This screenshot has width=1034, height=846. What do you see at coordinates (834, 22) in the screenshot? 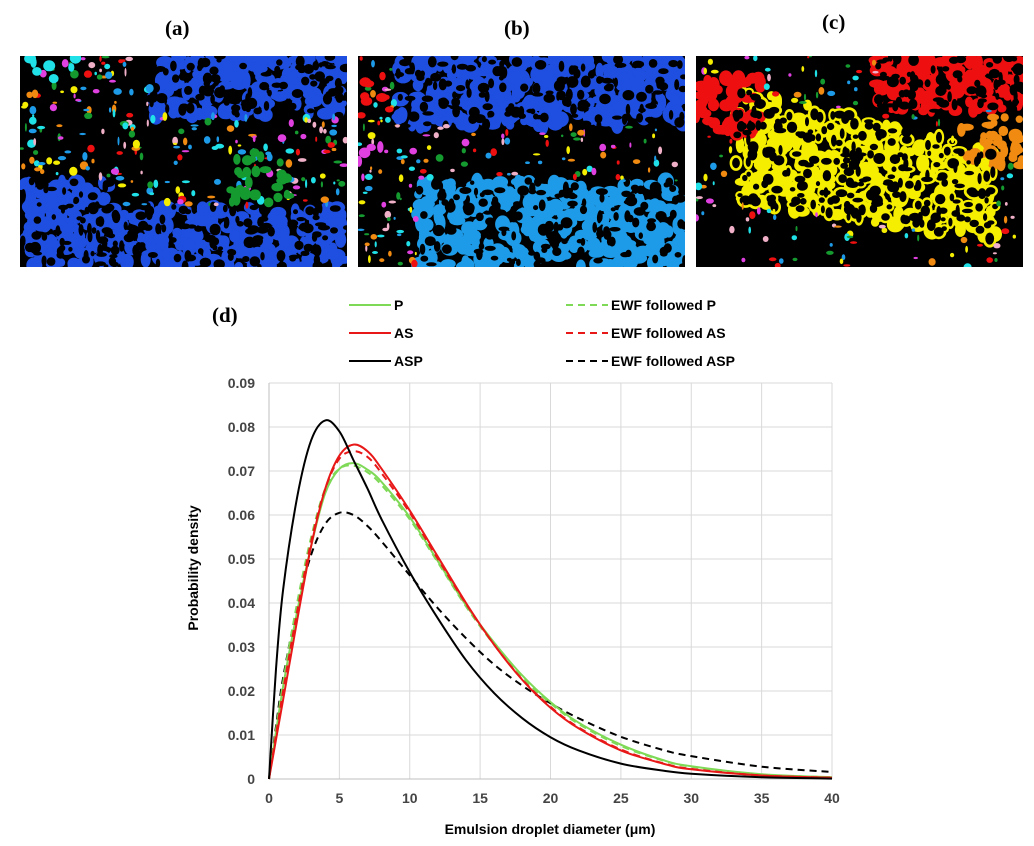
I see `panel-label-c: (c)` at bounding box center [834, 22].